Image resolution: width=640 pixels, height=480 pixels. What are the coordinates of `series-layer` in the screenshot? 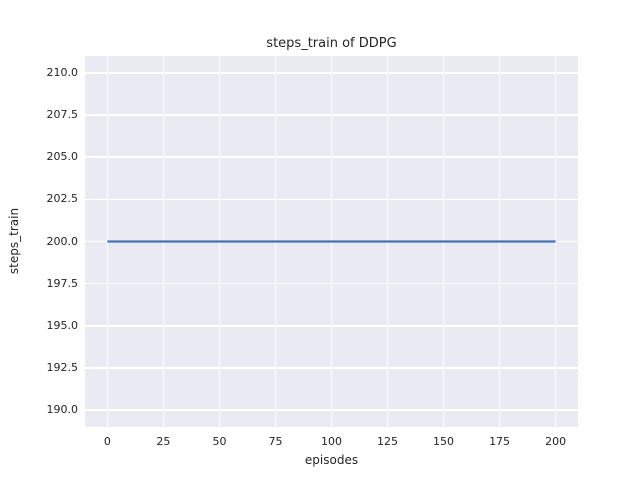 It's located at (331, 241).